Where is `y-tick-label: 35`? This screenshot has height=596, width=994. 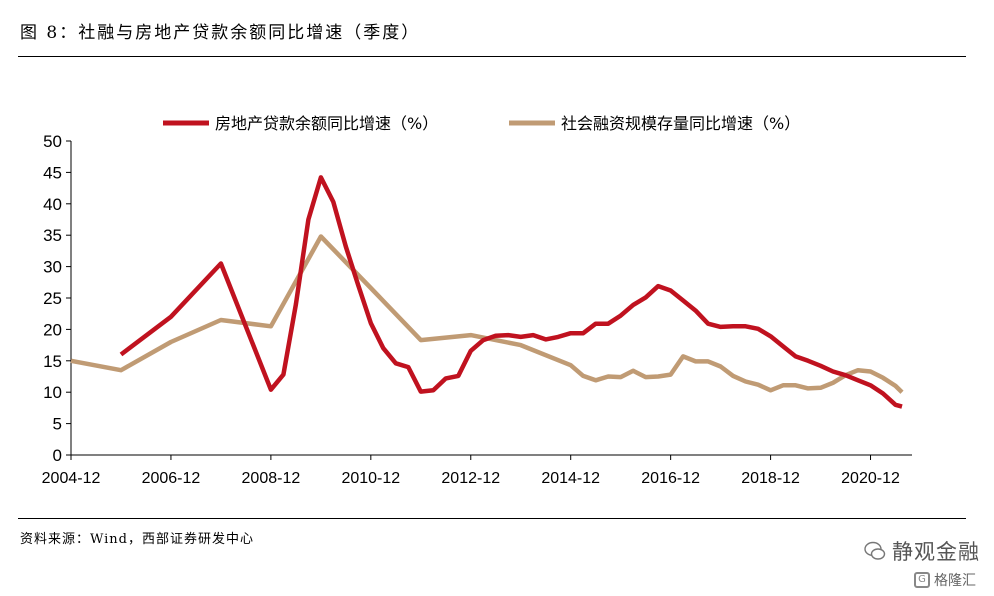
y-tick-label: 35 is located at coordinates (52, 235).